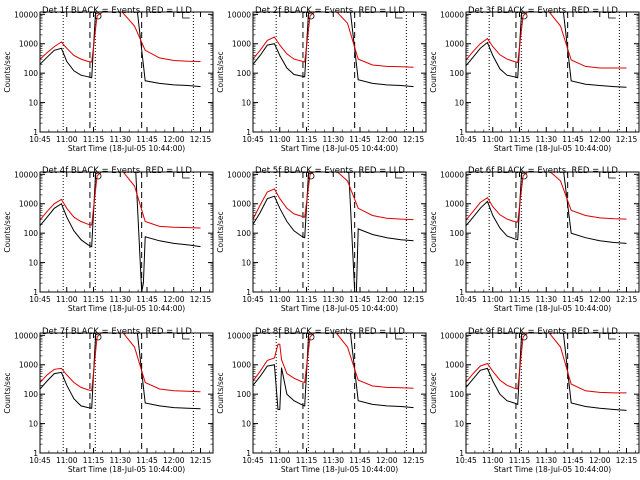 This screenshot has width=640, height=480. What do you see at coordinates (543, 171) in the screenshot?
I see `chart-title: Det 6f BLACK = Events, RED = LLD` at bounding box center [543, 171].